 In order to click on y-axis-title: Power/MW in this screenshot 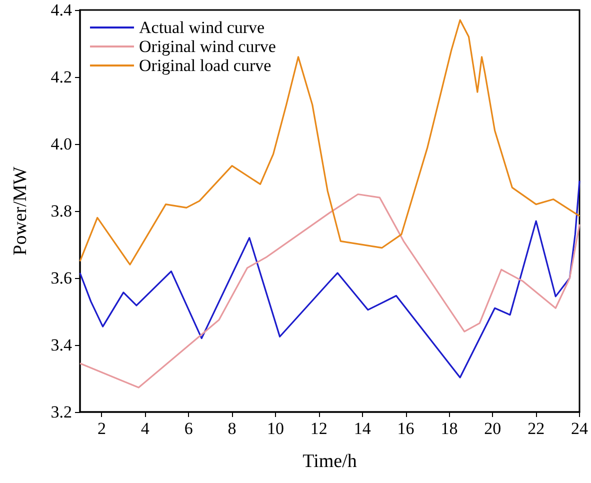, I will do `click(20, 211)`.